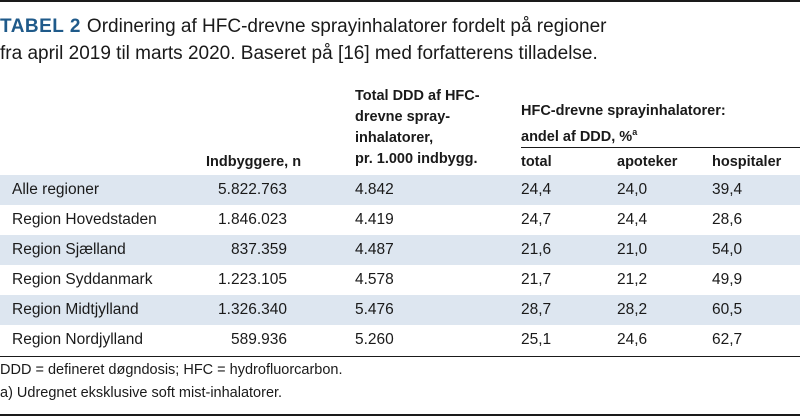 This screenshot has height=417, width=800. I want to click on apoteker-cell: 21,2, so click(632, 279).